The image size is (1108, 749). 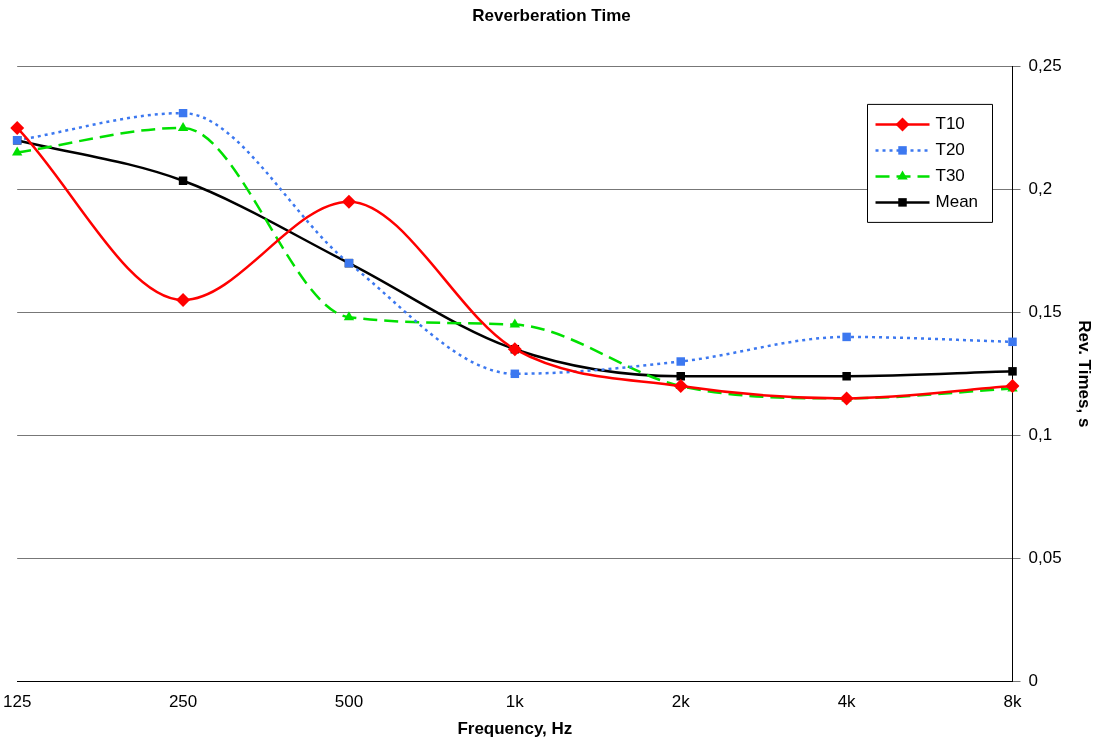 I want to click on x-tick-label: 250, so click(x=183, y=702).